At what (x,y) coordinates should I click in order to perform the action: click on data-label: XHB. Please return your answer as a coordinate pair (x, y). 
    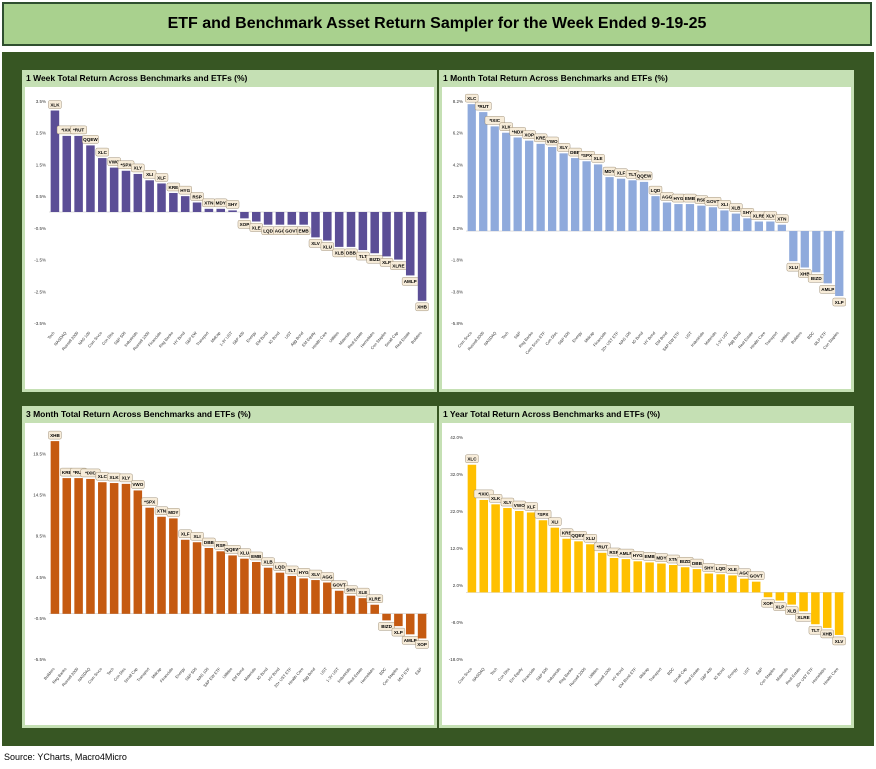
    Looking at the image, I should click on (805, 273).